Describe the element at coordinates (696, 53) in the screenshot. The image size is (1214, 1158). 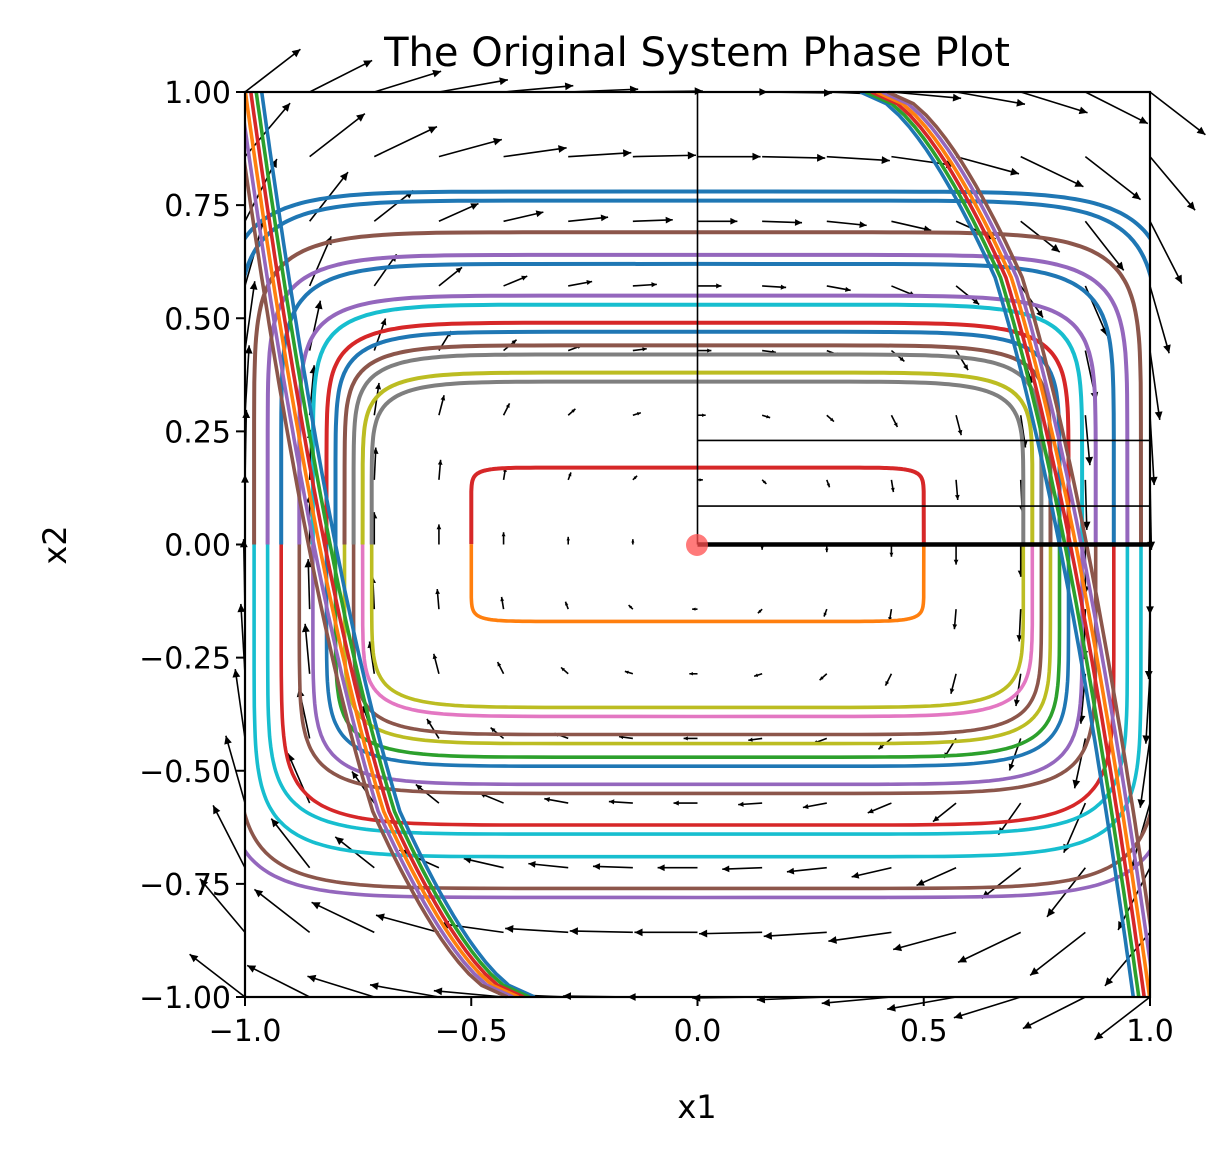
I see `chart-title: The Original System Phase Plot` at that location.